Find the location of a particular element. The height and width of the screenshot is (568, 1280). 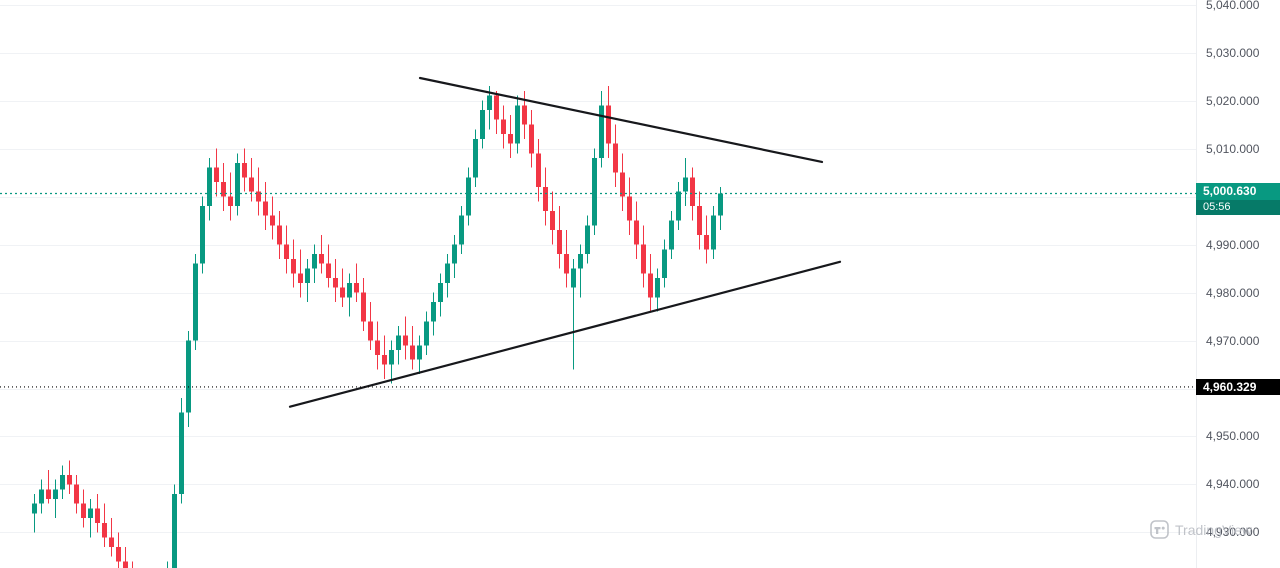

current-price-badge: 5,000.630 05:56 is located at coordinates (1238, 198).